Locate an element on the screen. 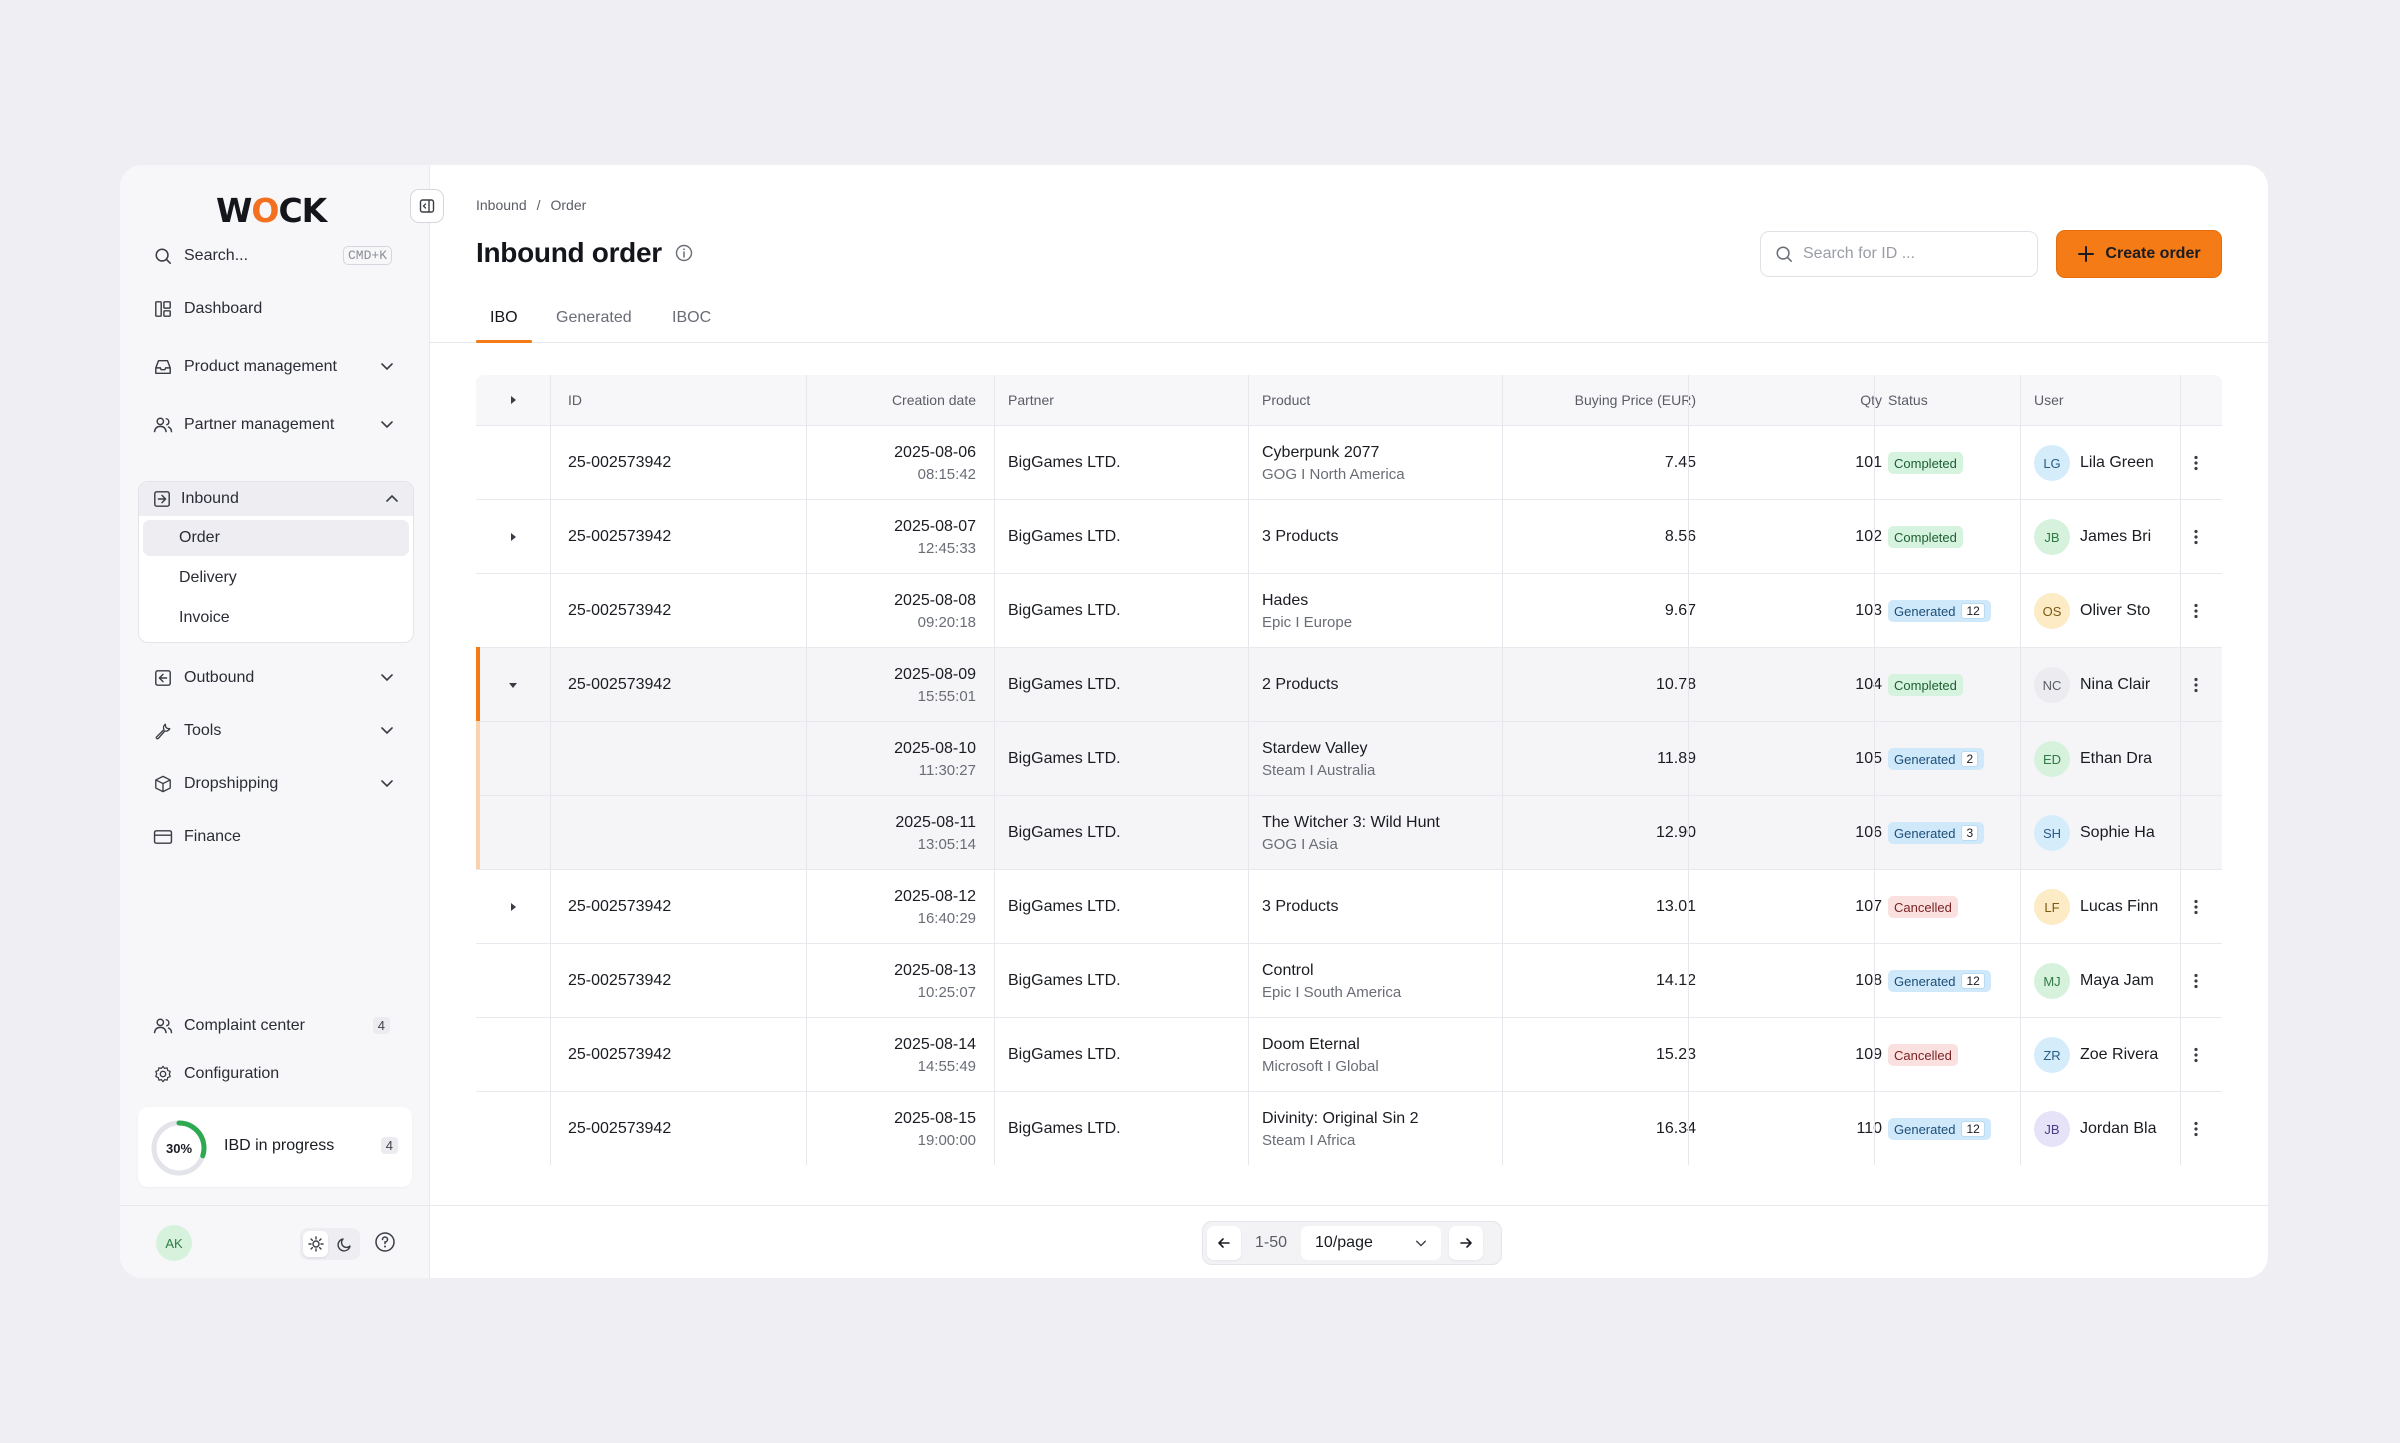 The image size is (2400, 1443). progress-ring is located at coordinates (179, 1148).